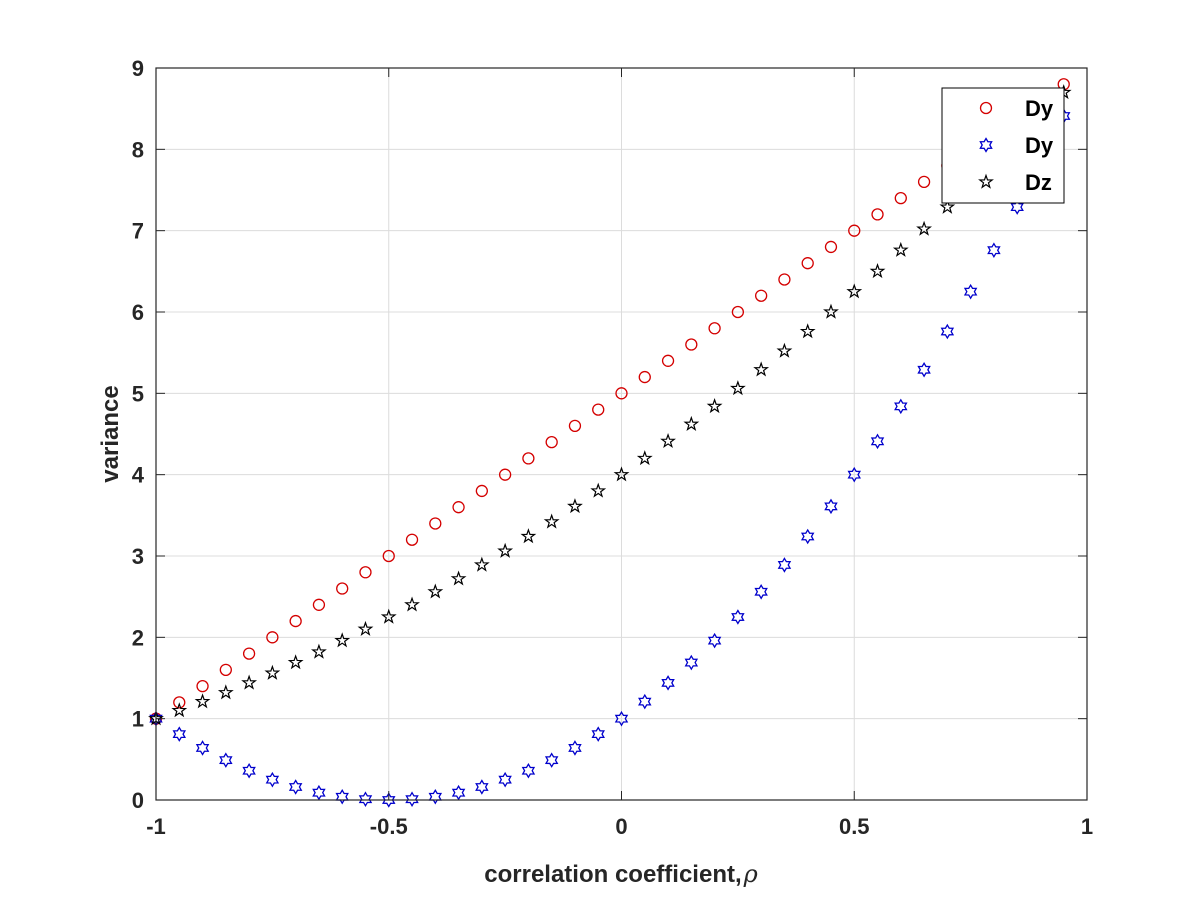 The height and width of the screenshot is (900, 1200). I want to click on y-tick-label: 4, so click(138, 475).